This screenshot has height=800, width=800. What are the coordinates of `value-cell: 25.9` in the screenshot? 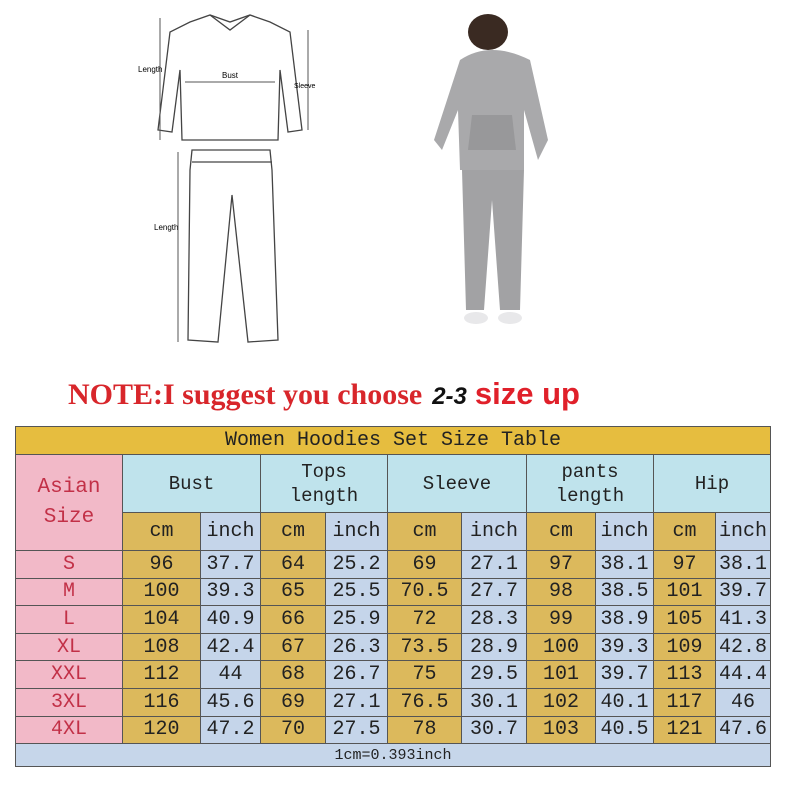 It's located at (356, 619).